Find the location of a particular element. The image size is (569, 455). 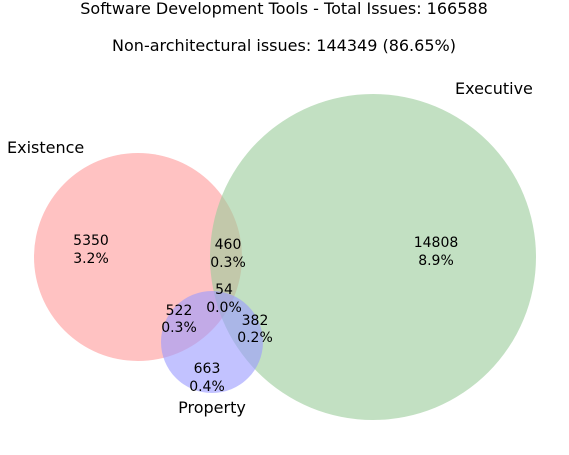

region-percent-executive: 8.9% is located at coordinates (436, 261).